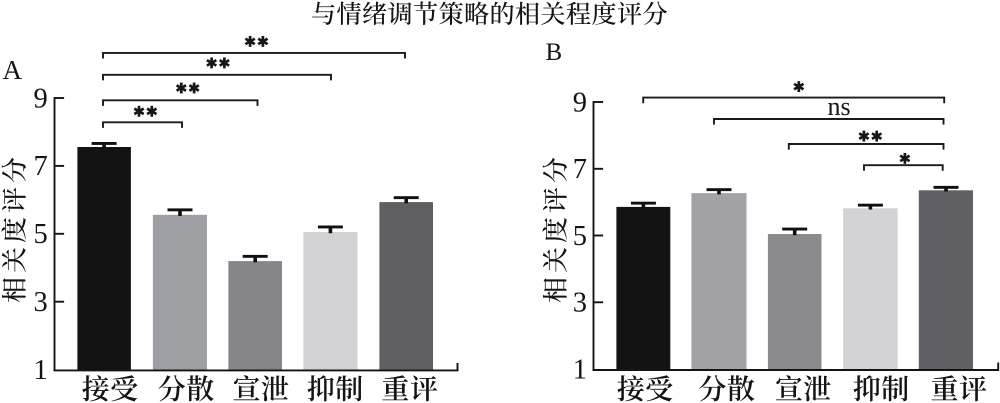 Image resolution: width=1000 pixels, height=403 pixels. Describe the element at coordinates (13, 70) in the screenshot. I see `svg-text: A` at that location.